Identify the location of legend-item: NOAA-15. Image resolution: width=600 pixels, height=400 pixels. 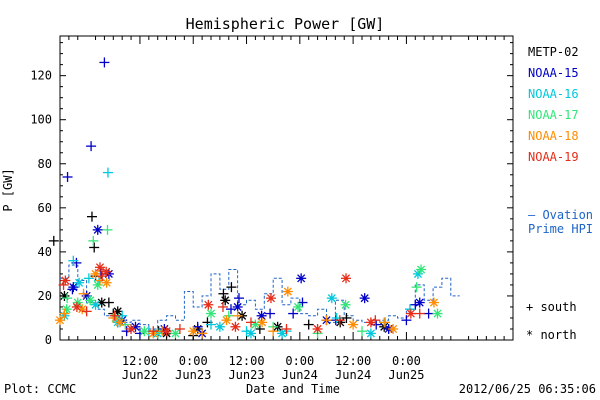
(553, 73).